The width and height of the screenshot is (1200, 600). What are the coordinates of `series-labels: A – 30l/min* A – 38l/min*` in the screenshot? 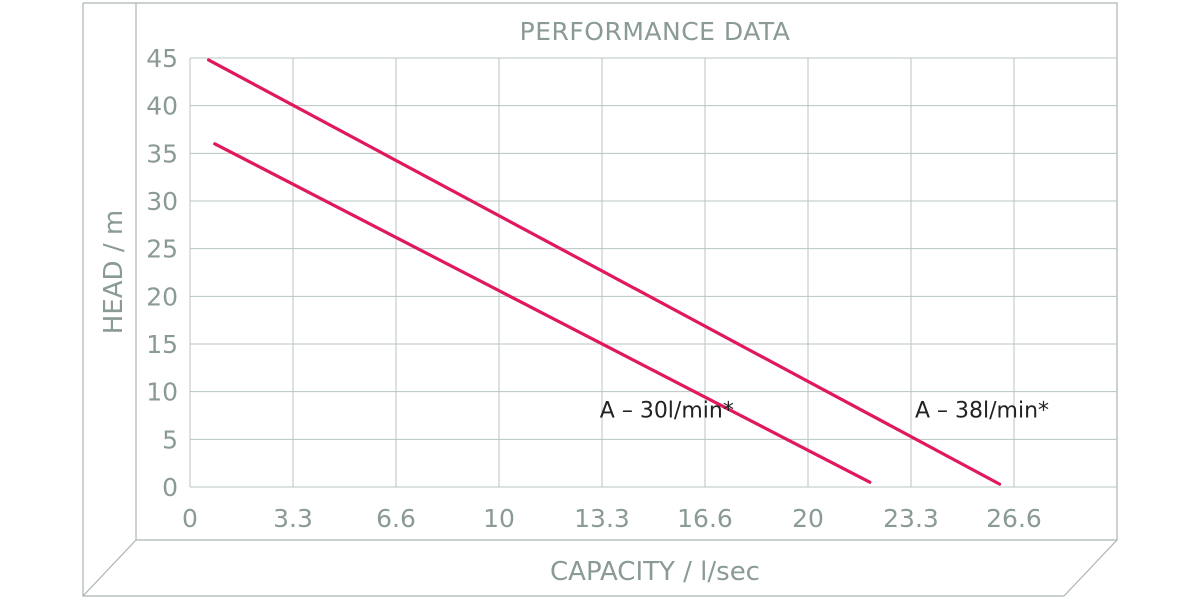 It's located at (824, 410).